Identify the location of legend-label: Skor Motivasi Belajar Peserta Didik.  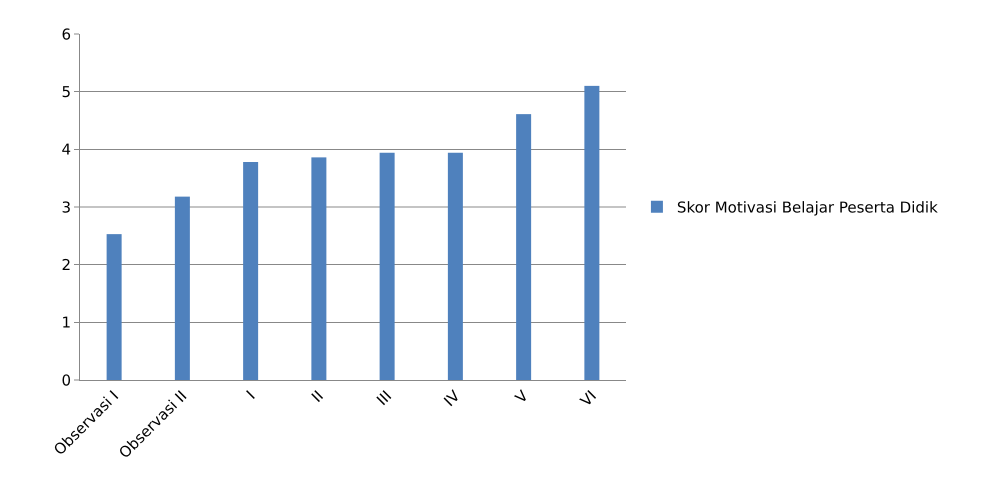
(807, 207).